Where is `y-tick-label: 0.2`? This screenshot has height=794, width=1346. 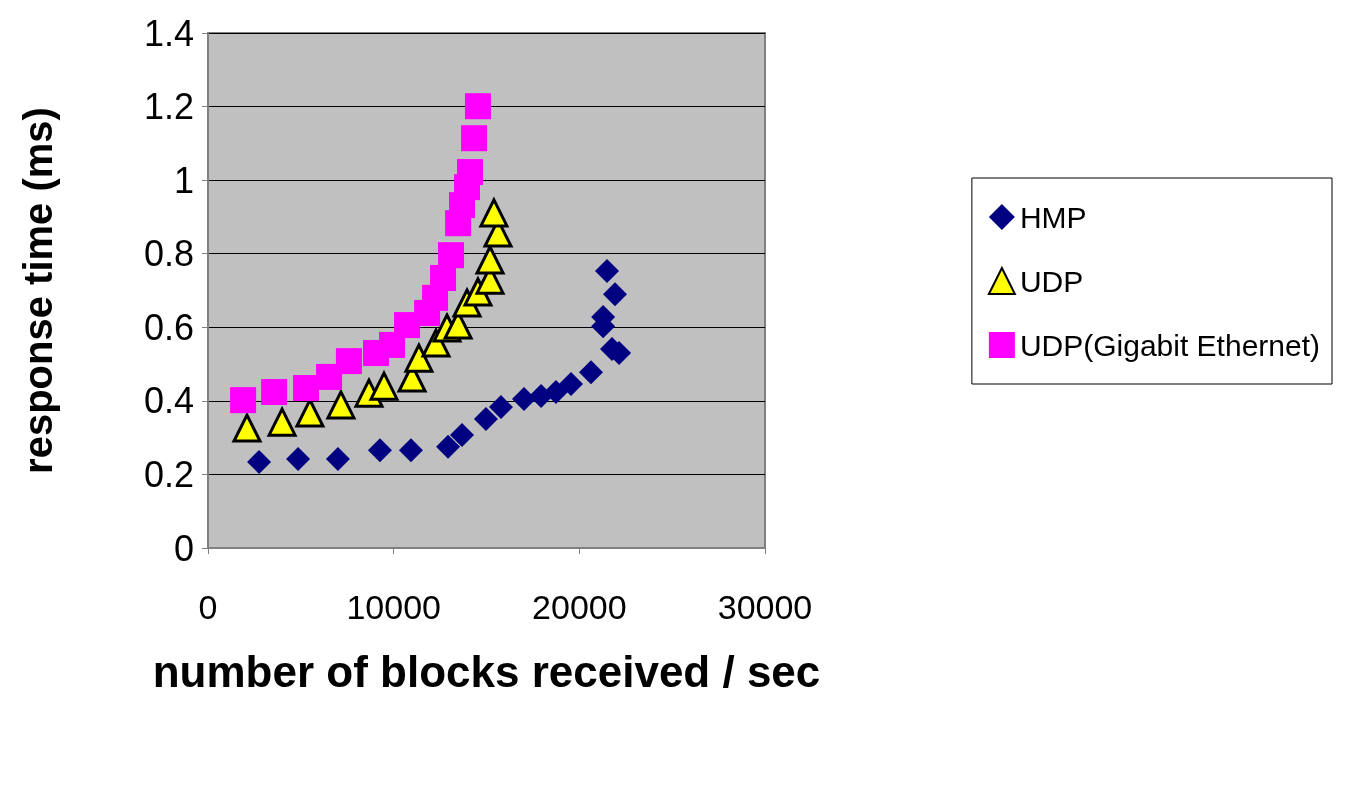
y-tick-label: 0.2 is located at coordinates (168, 474).